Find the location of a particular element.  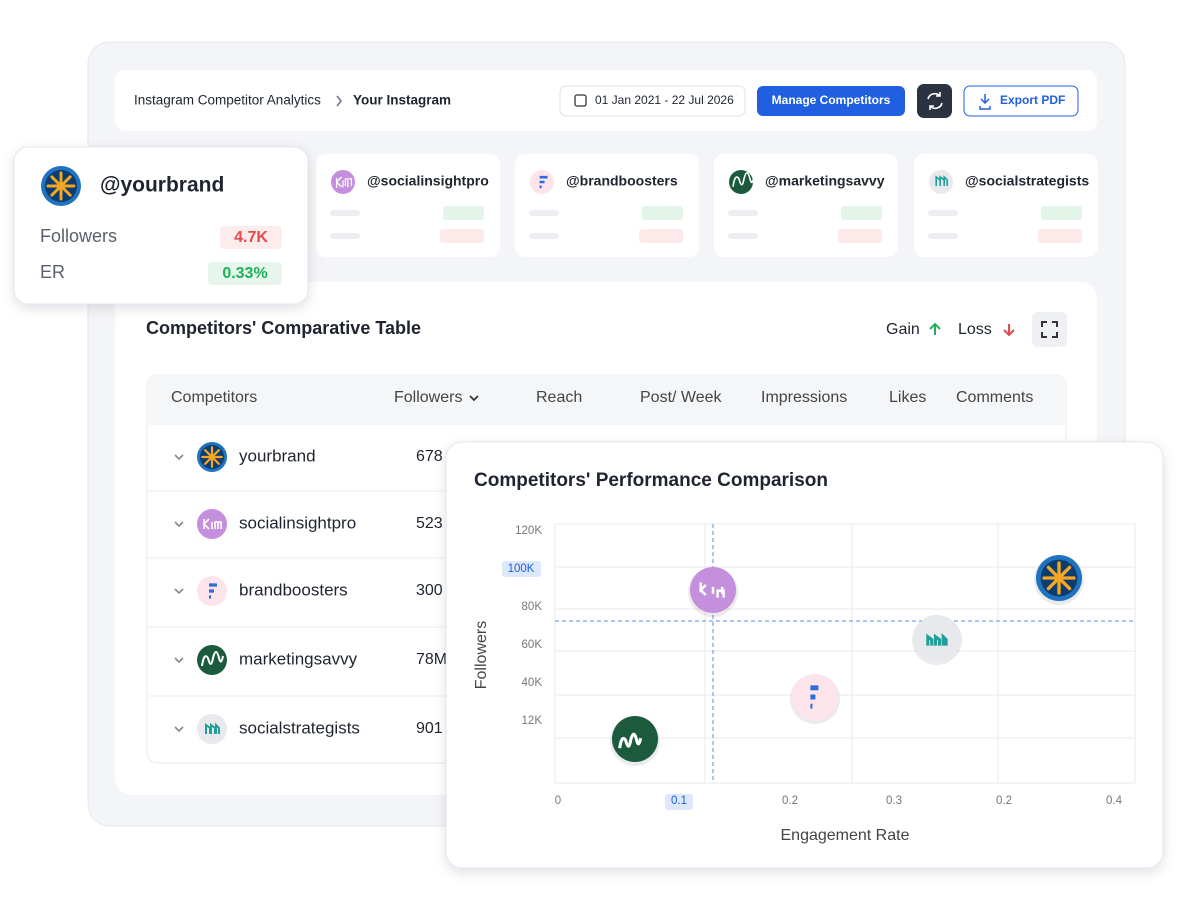

legend-loss: Loss is located at coordinates (975, 329).